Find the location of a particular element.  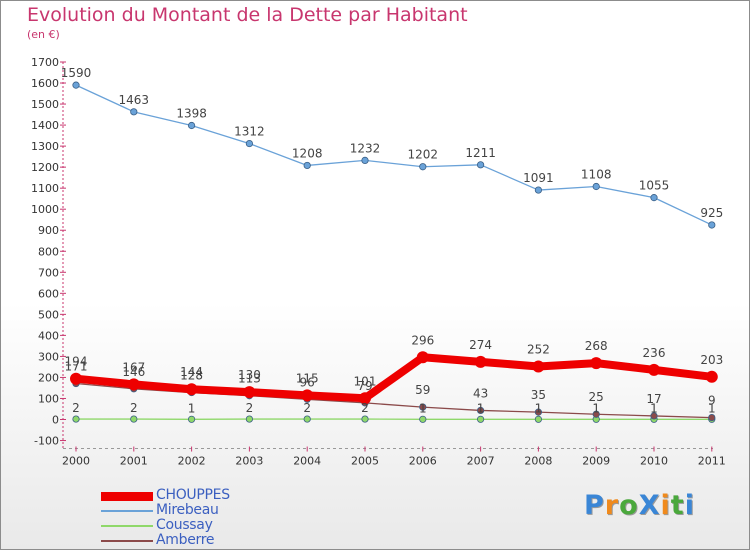

x-tick-label: 2000 is located at coordinates (76, 461).